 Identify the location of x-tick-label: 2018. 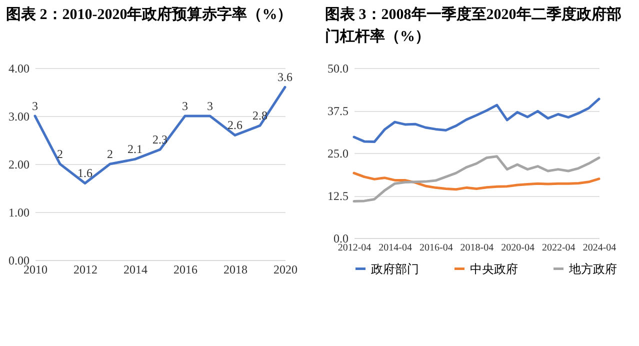
(236, 269).